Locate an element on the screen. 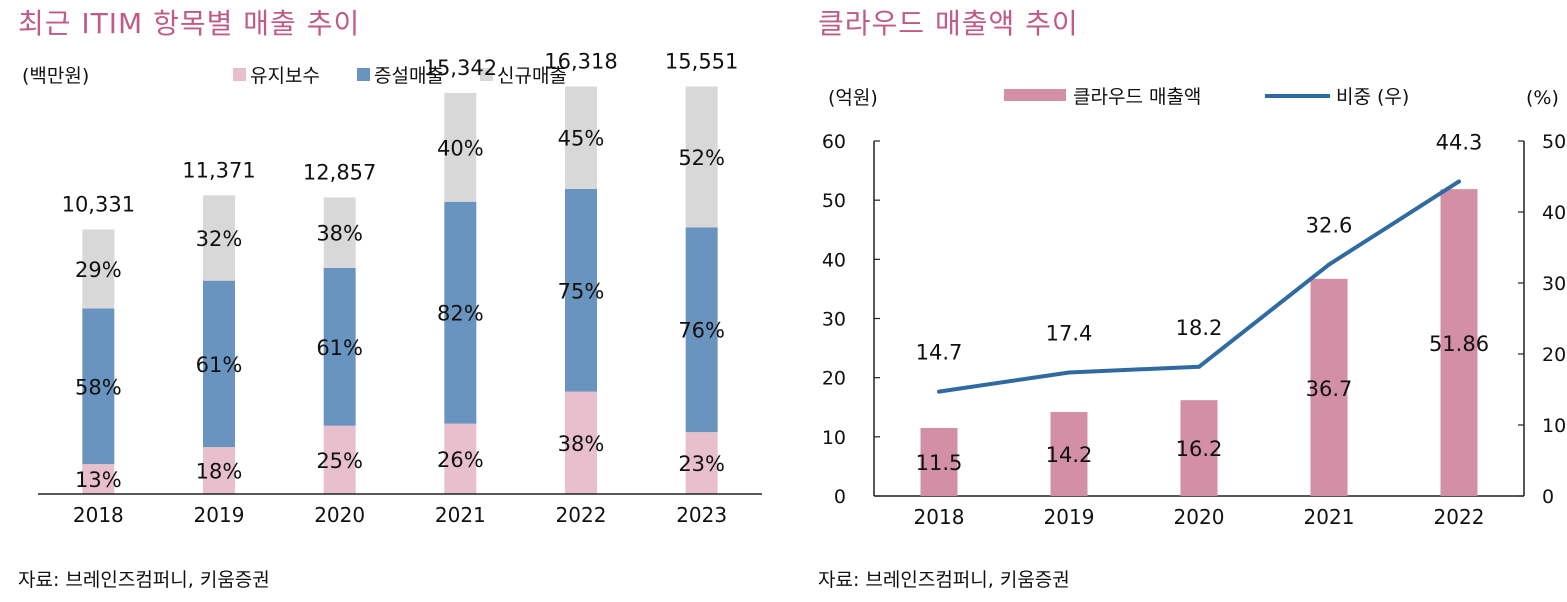 The image size is (1567, 602). ratio-label: 32.6 is located at coordinates (1329, 226).